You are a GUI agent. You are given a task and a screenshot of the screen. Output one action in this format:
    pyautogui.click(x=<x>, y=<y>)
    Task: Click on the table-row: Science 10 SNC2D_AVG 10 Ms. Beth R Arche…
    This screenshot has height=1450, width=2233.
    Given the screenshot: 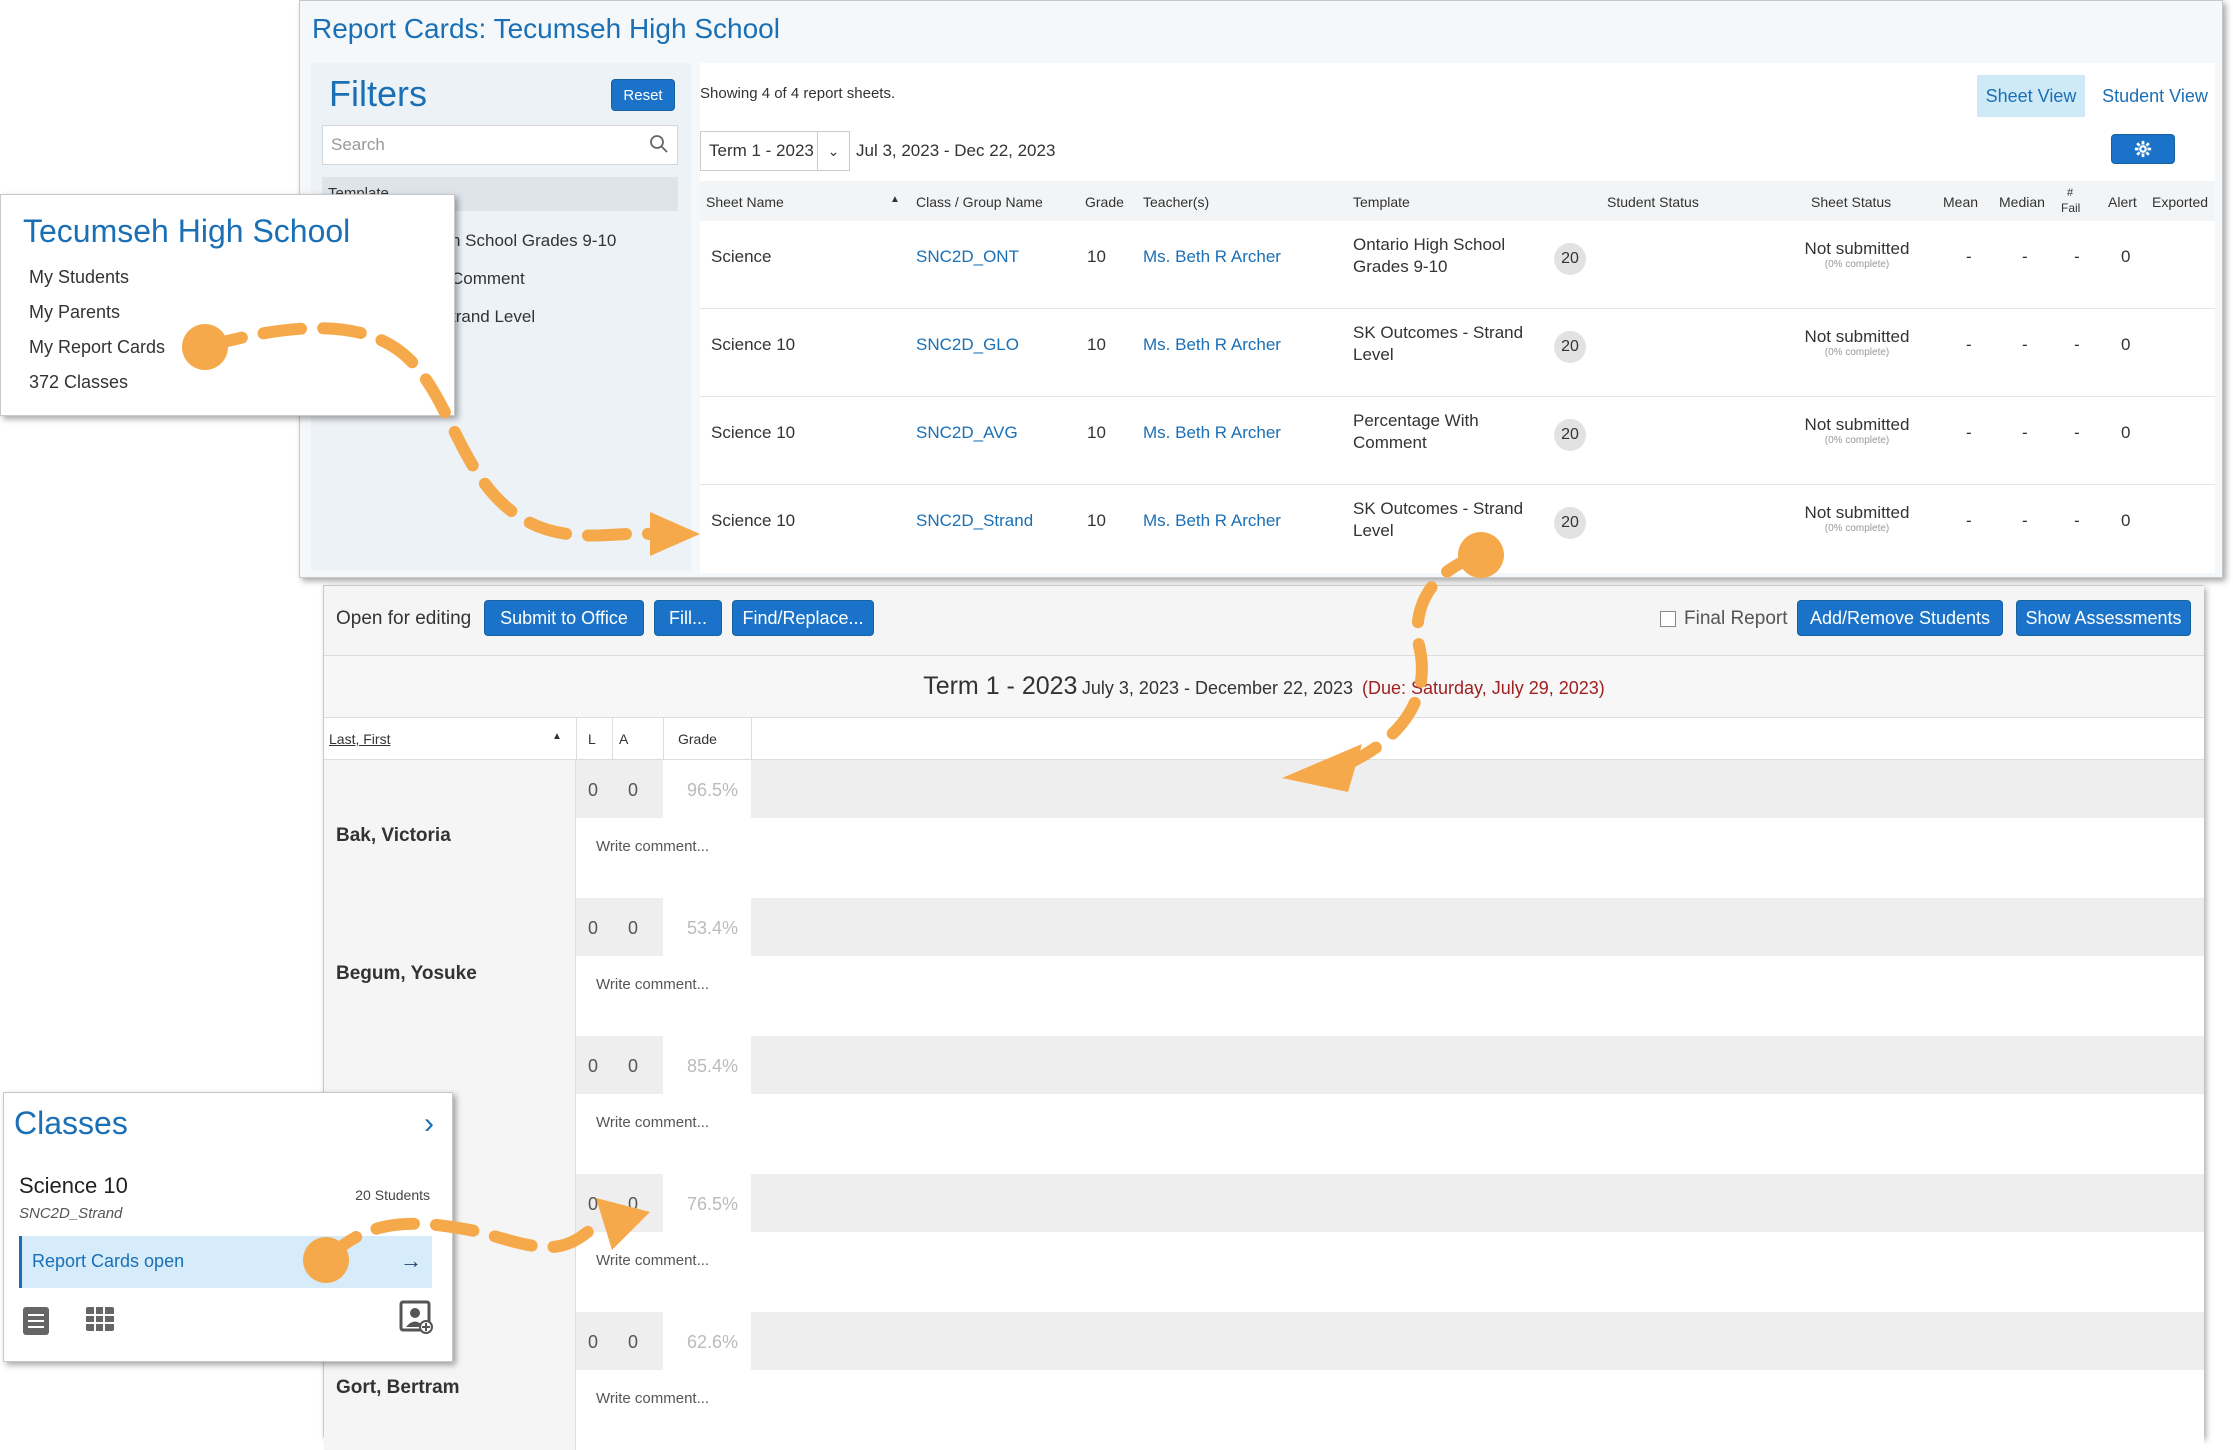 What is the action you would take?
    pyautogui.click(x=1457, y=441)
    